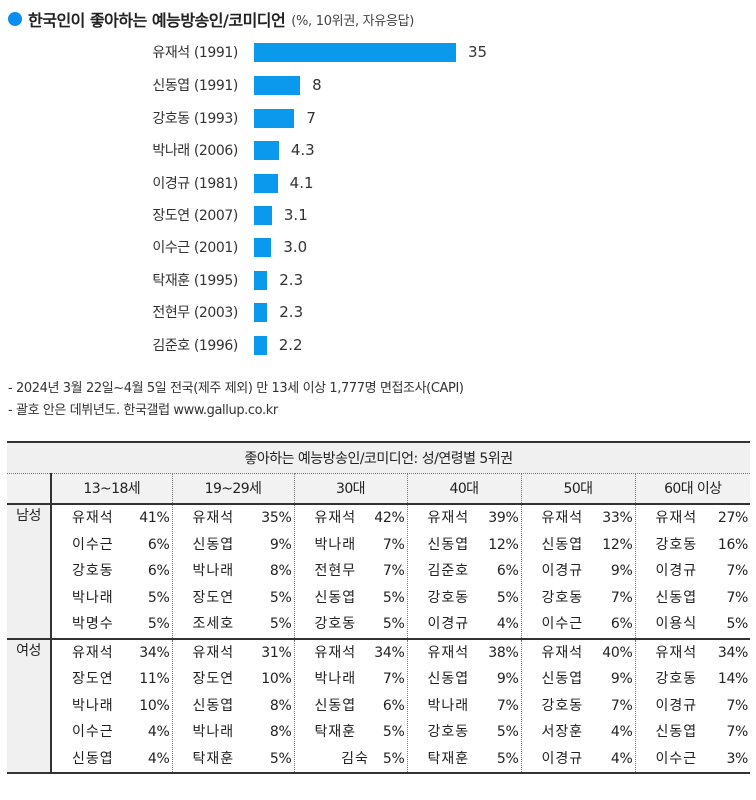 This screenshot has height=800, width=756. Describe the element at coordinates (693, 571) in the screenshot. I see `list-item: 이경규 7%` at that location.